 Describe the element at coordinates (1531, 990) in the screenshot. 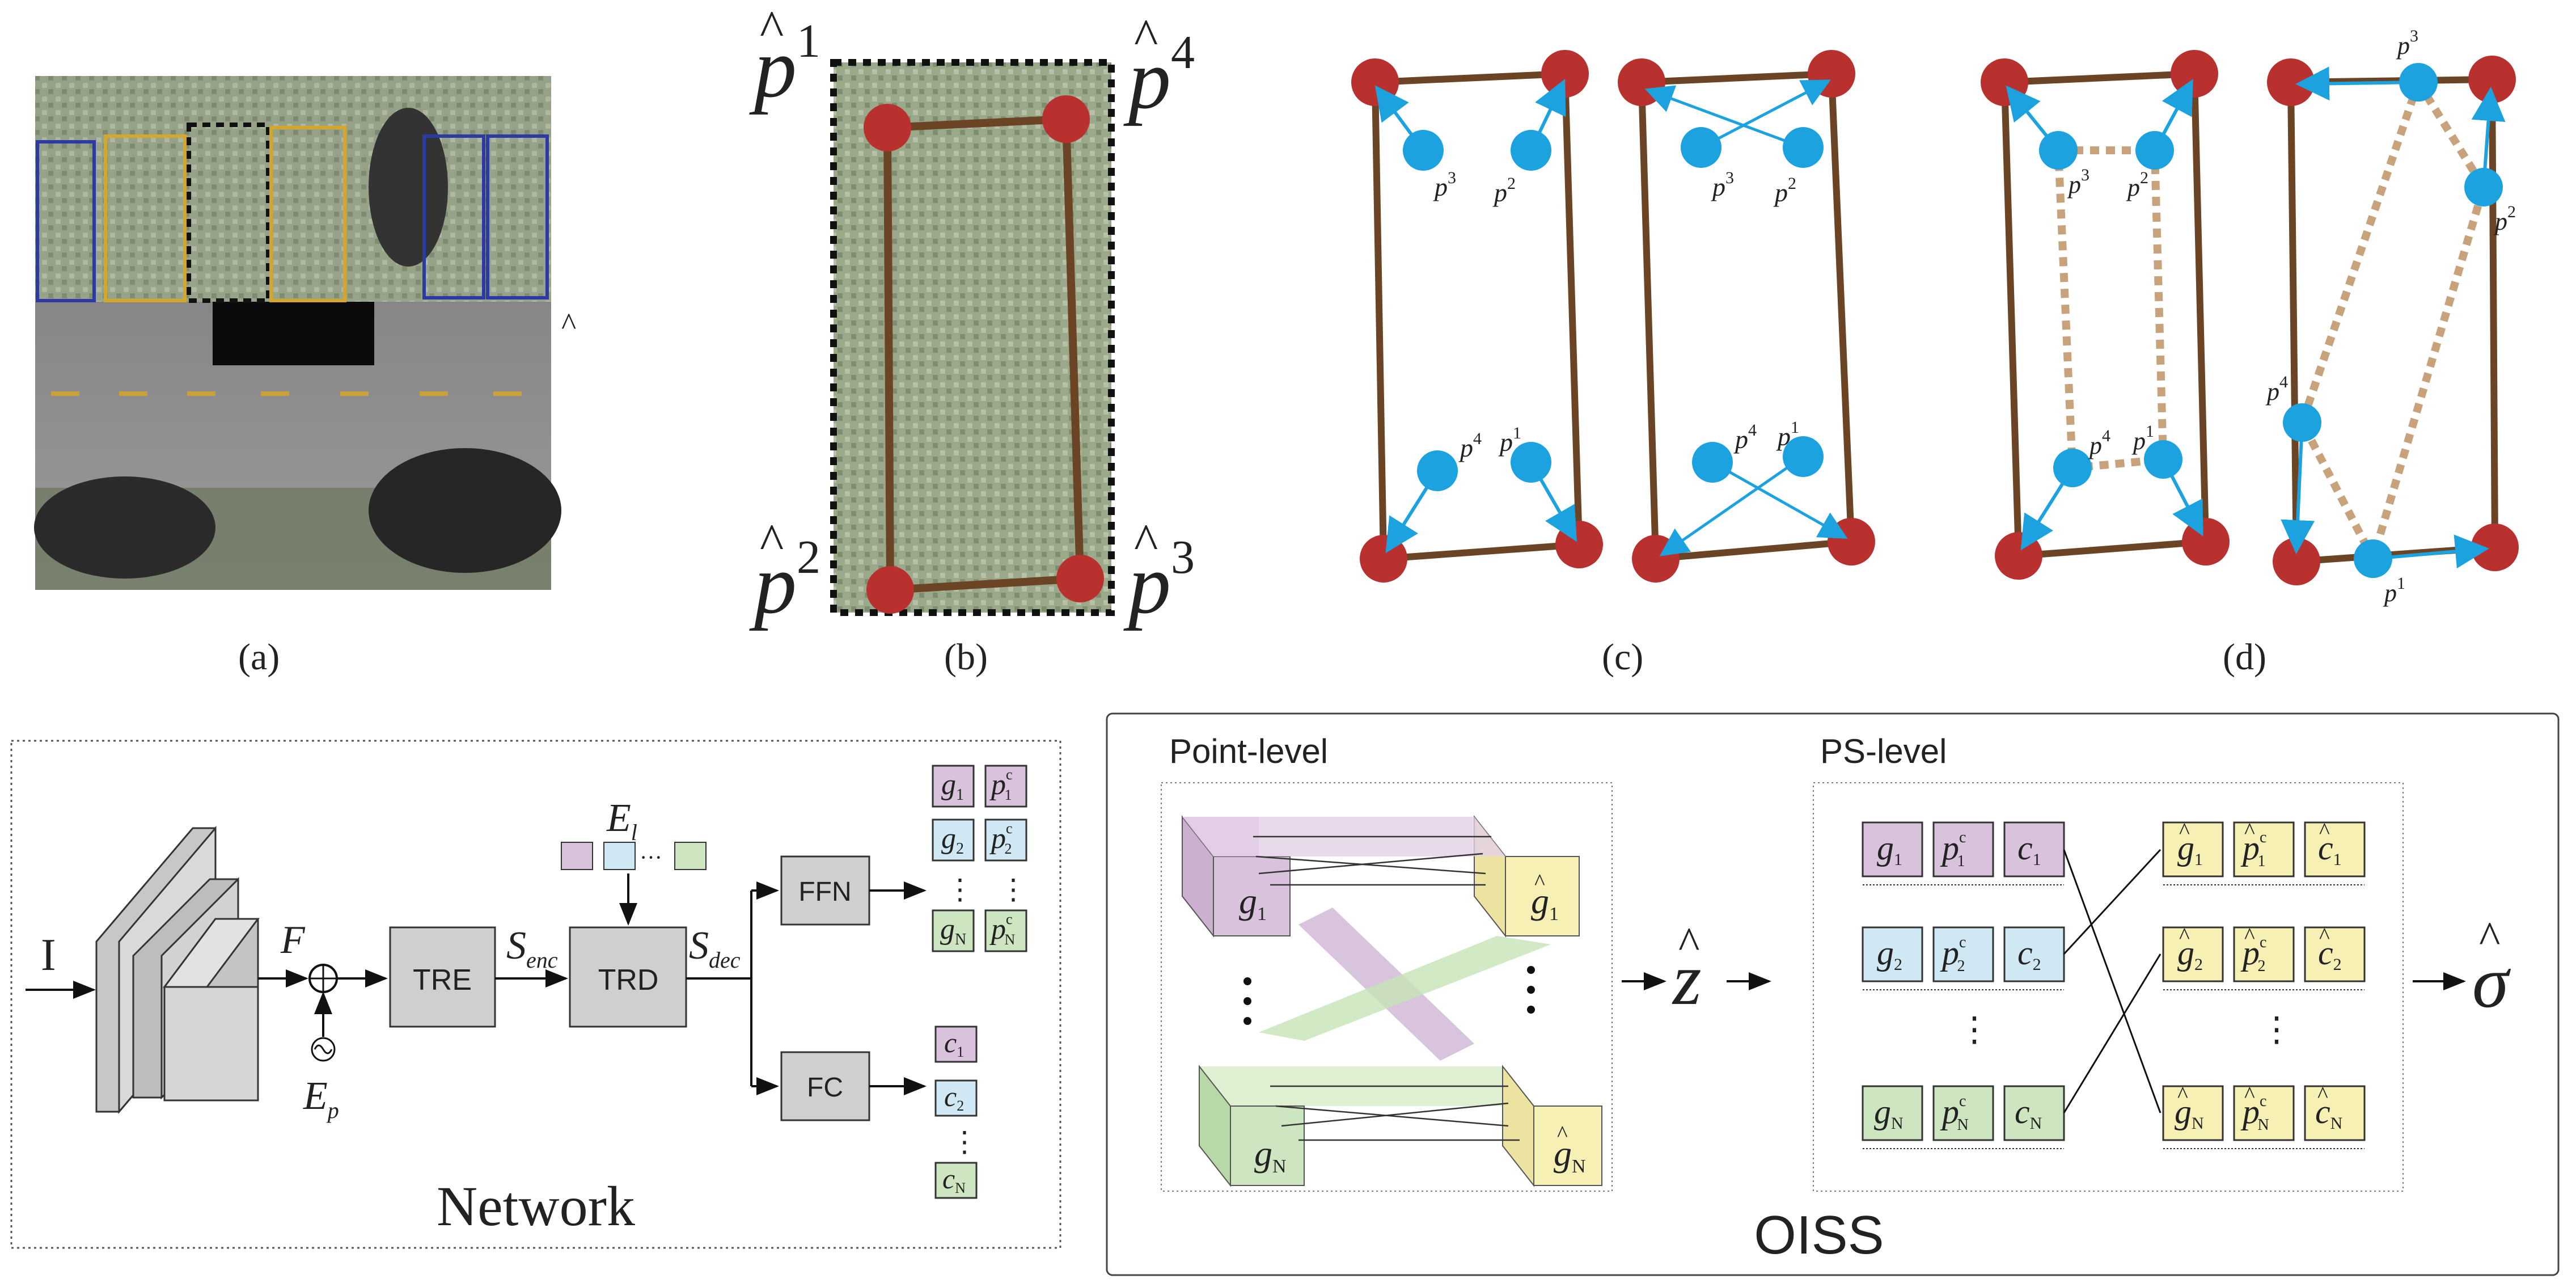

I see `point-level-vdots-right` at that location.